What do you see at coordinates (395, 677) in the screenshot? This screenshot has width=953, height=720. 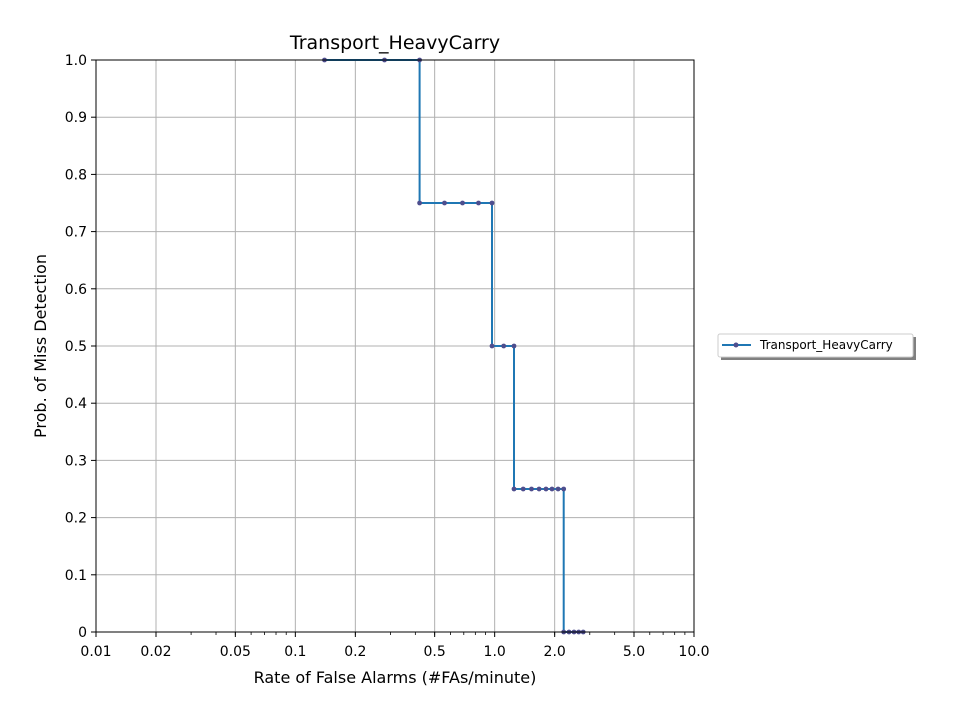 I see `x-axis-label: Rate of False Alarms (#FAs/minute)` at bounding box center [395, 677].